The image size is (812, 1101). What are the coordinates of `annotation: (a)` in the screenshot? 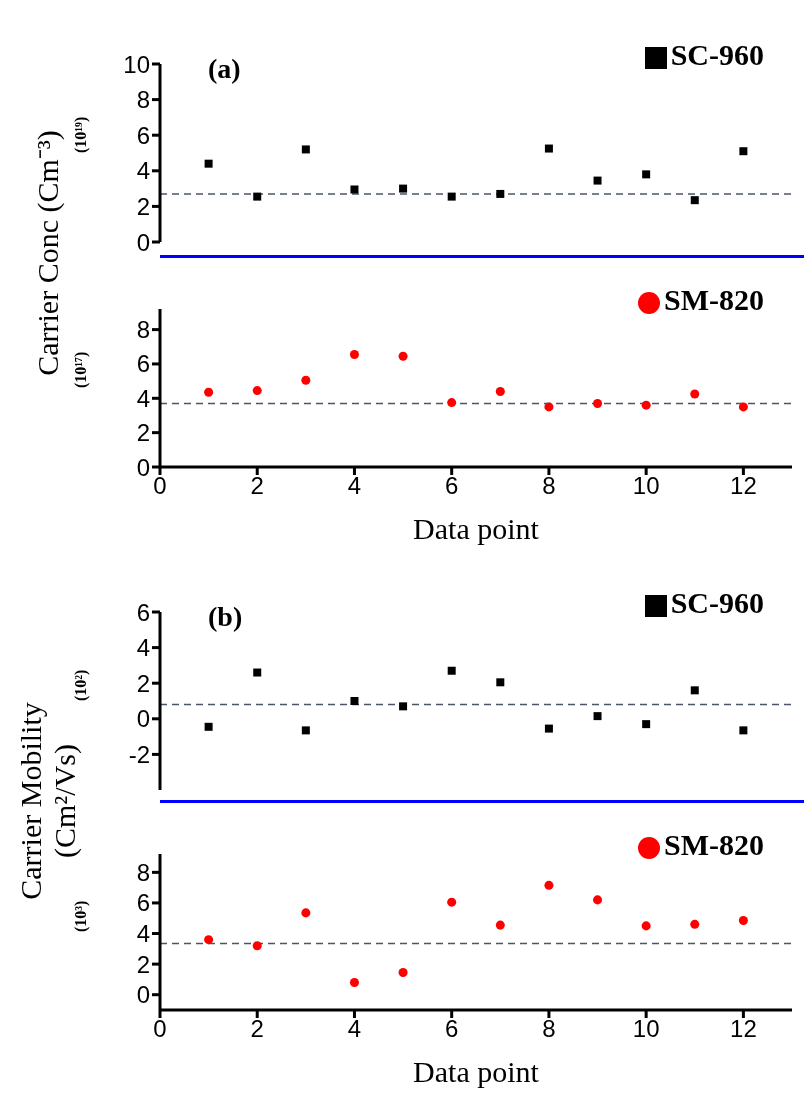 It's located at (224, 69).